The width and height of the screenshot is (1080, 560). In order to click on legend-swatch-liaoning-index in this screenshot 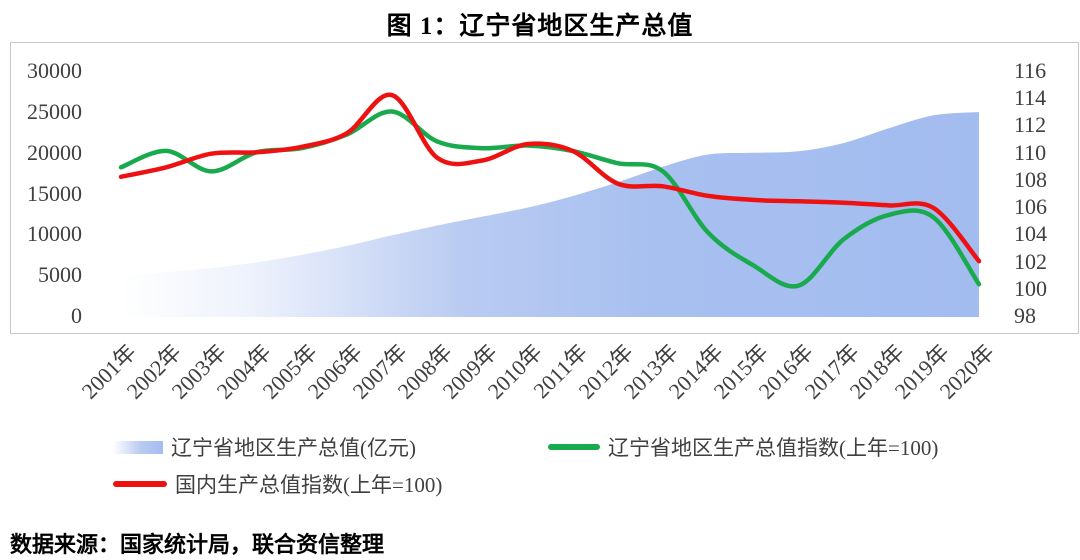, I will do `click(574, 447)`.